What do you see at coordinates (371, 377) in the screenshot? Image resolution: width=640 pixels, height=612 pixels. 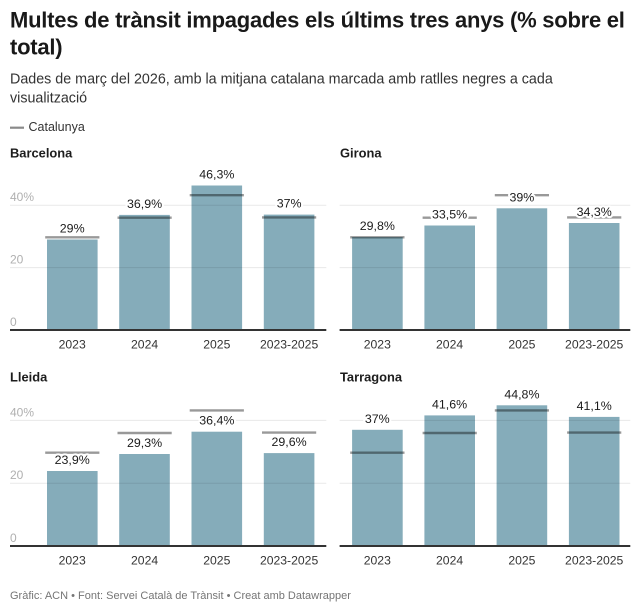 I see `svg-text: Tarragona` at bounding box center [371, 377].